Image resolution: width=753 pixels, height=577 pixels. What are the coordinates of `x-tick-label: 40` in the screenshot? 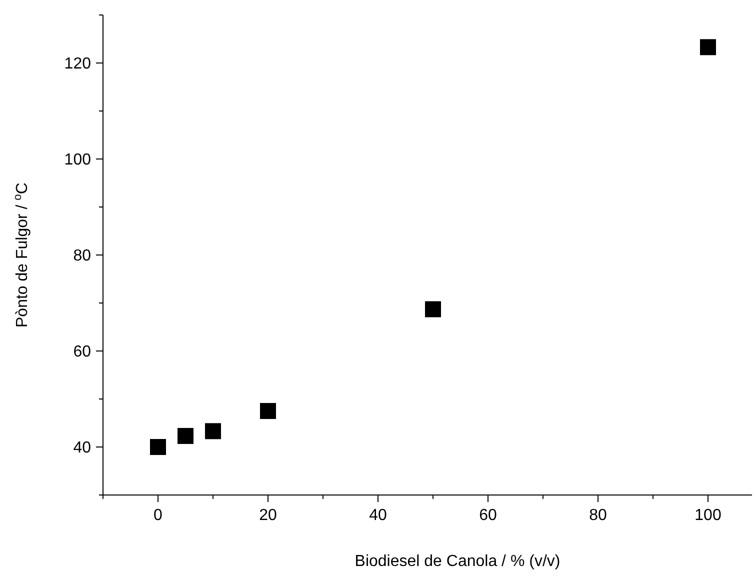 It's located at (378, 515).